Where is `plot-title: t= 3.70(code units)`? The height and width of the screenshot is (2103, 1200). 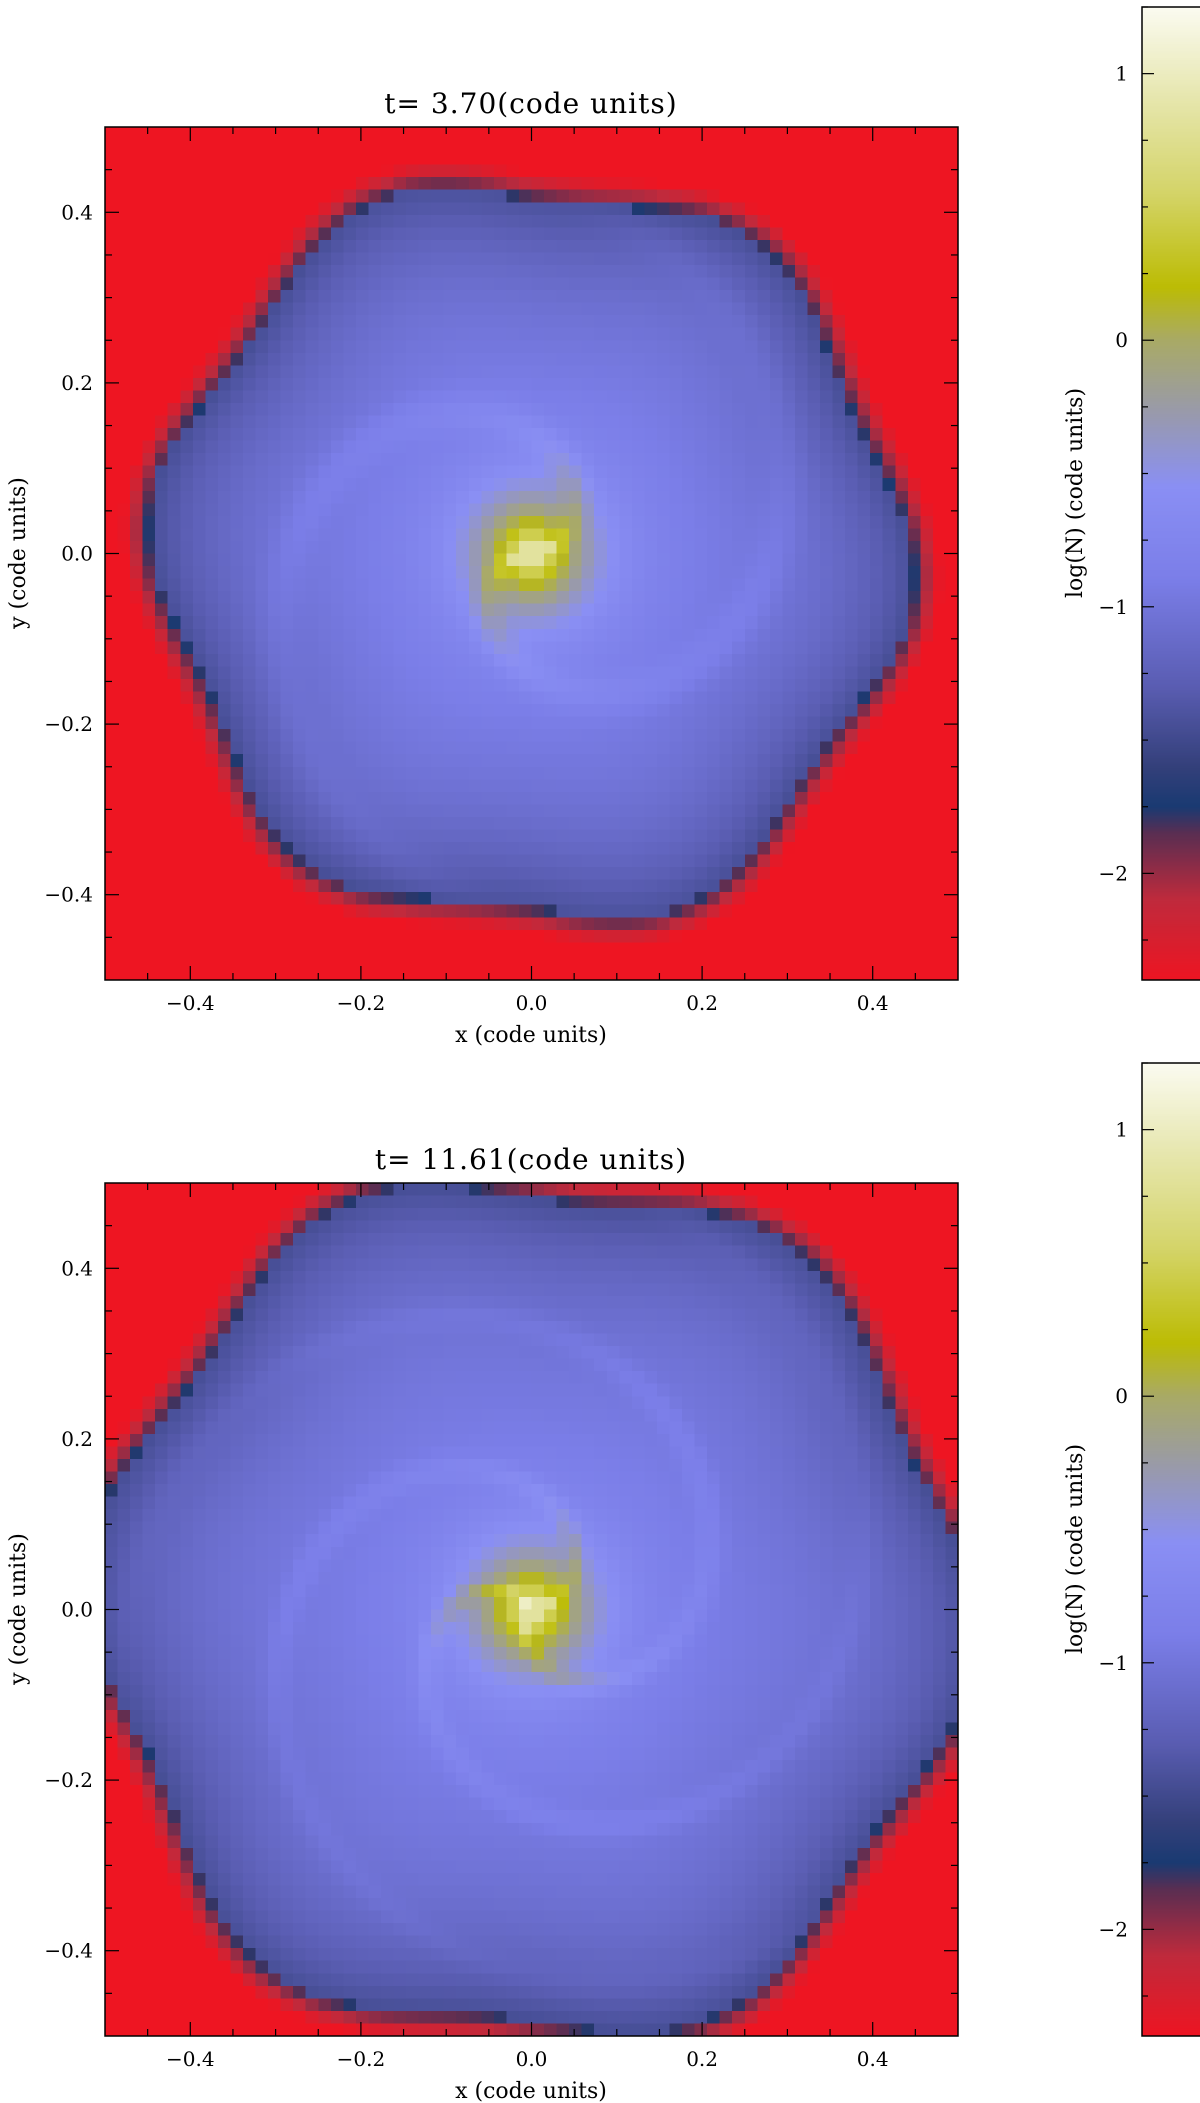
plot-title: t= 3.70(code units) is located at coordinates (530, 103).